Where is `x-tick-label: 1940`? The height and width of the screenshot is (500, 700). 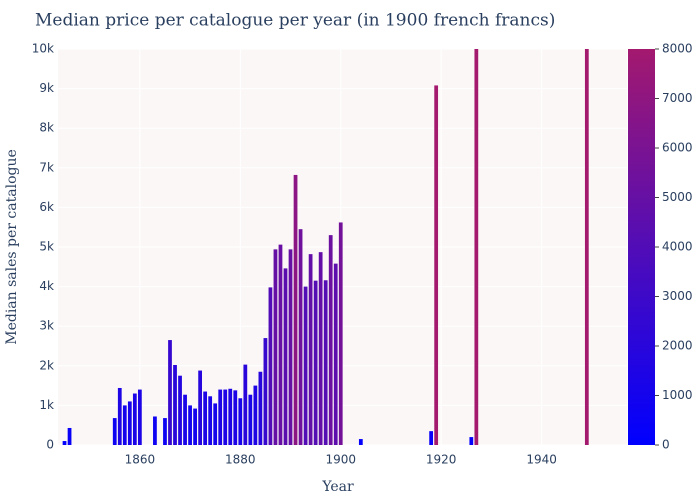
x-tick-label: 1940 is located at coordinates (541, 460).